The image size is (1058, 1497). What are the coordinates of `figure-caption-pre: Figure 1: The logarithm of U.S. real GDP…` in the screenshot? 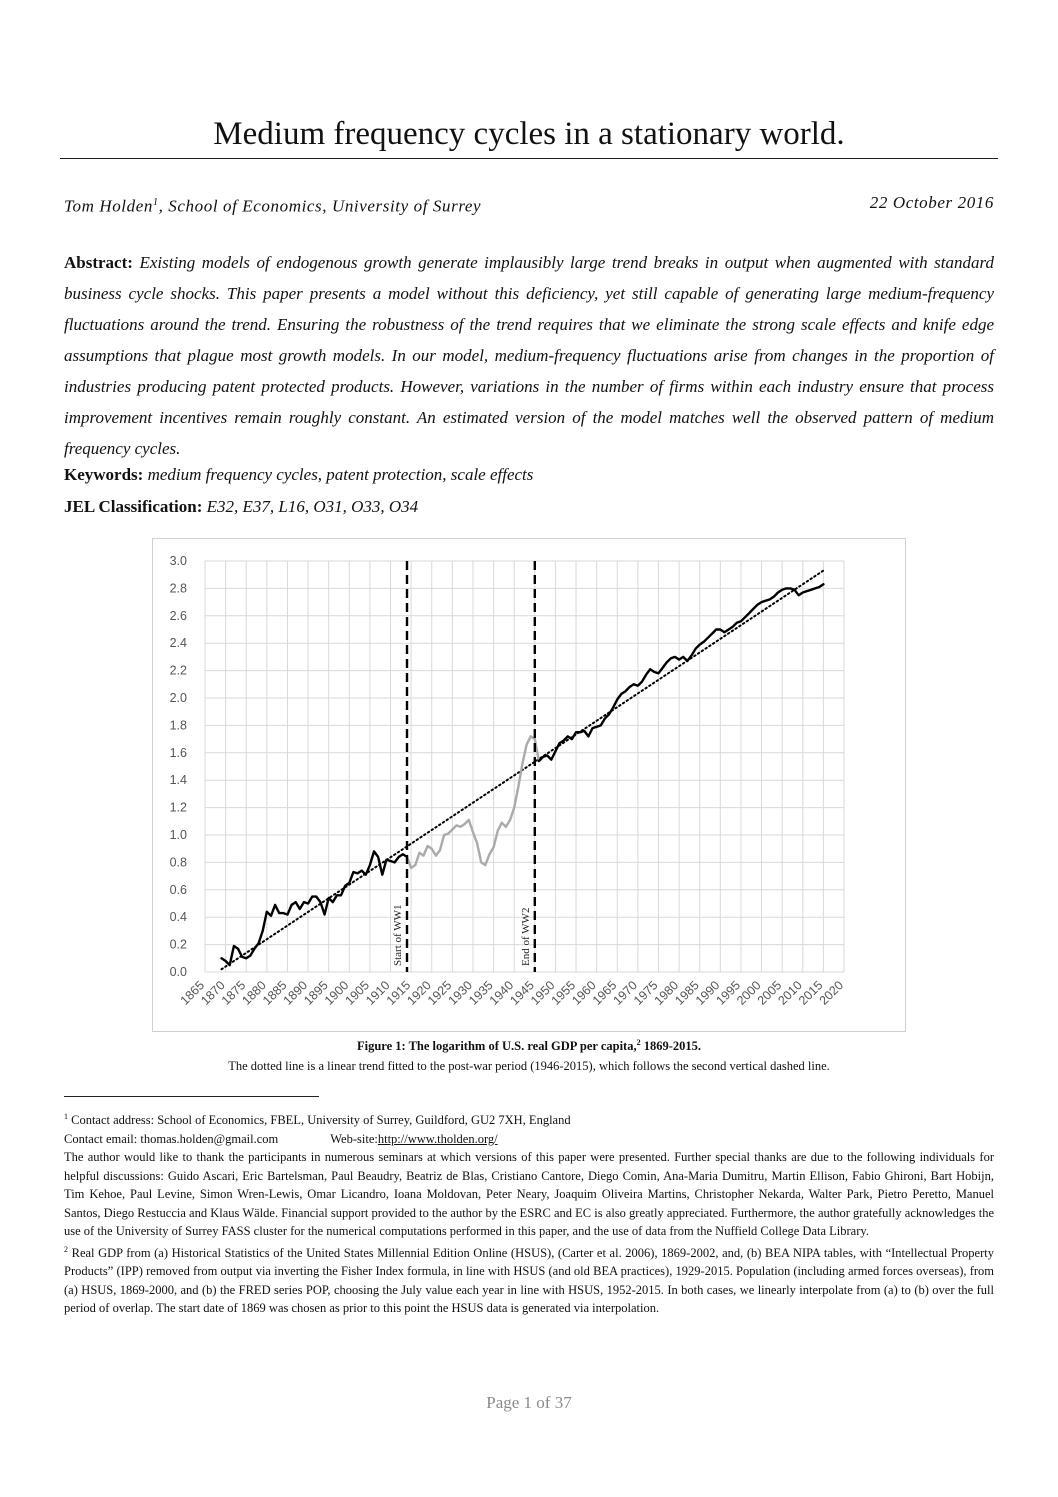 It's located at (496, 1046).